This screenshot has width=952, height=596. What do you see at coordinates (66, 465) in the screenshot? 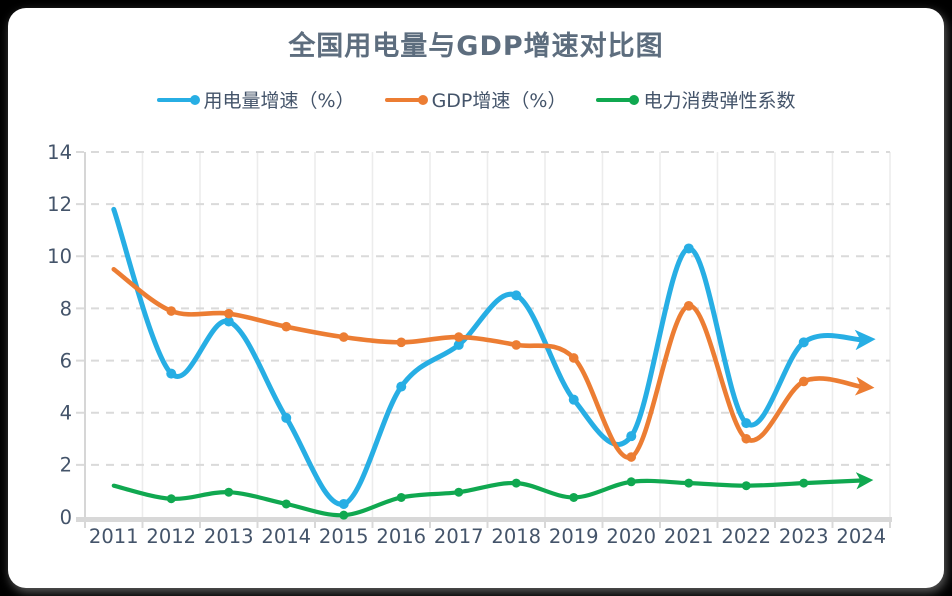
I see `y-tick-label: 2` at bounding box center [66, 465].